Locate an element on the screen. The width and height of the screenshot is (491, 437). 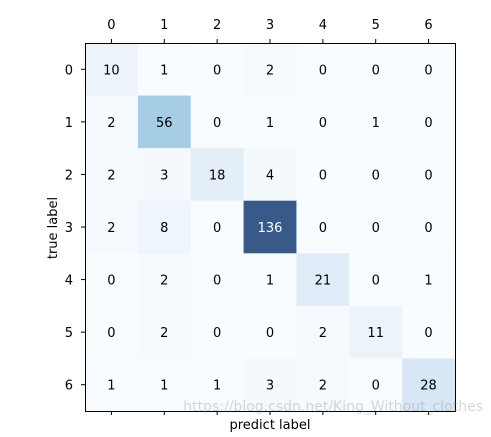
x-axis-label: predict label is located at coordinates (270, 425).